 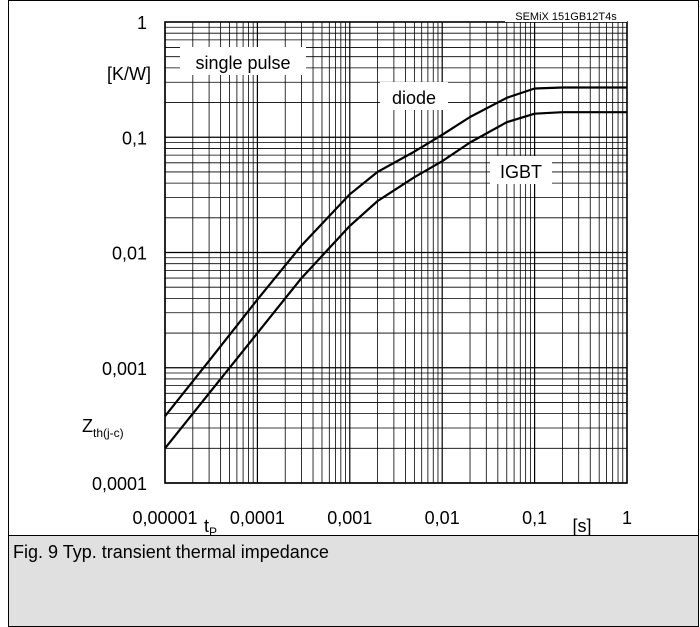 I want to click on x-symbol-label: tP, so click(x=210, y=525).